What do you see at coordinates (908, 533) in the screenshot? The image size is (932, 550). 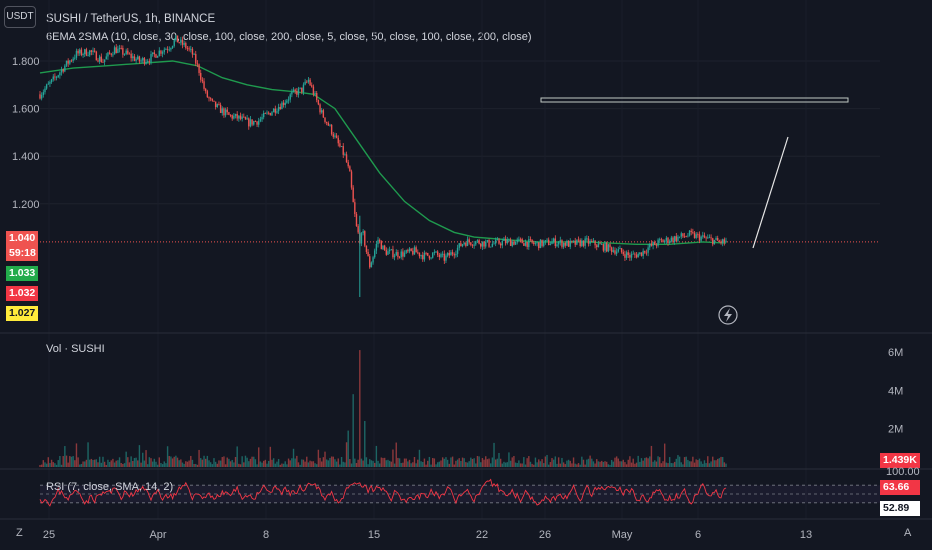 I see `auto-scale-icon: A` at bounding box center [908, 533].